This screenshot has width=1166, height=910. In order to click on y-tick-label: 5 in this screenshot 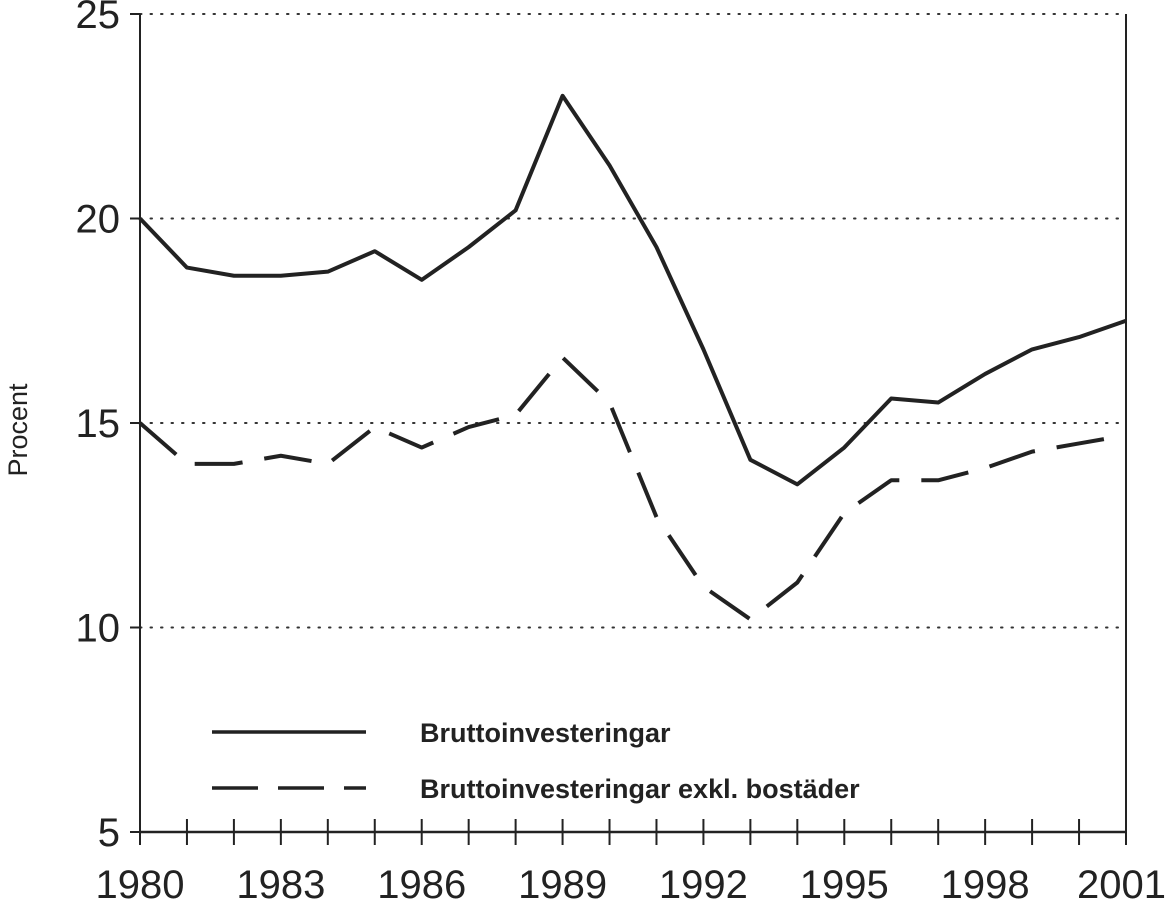, I will do `click(109, 833)`.